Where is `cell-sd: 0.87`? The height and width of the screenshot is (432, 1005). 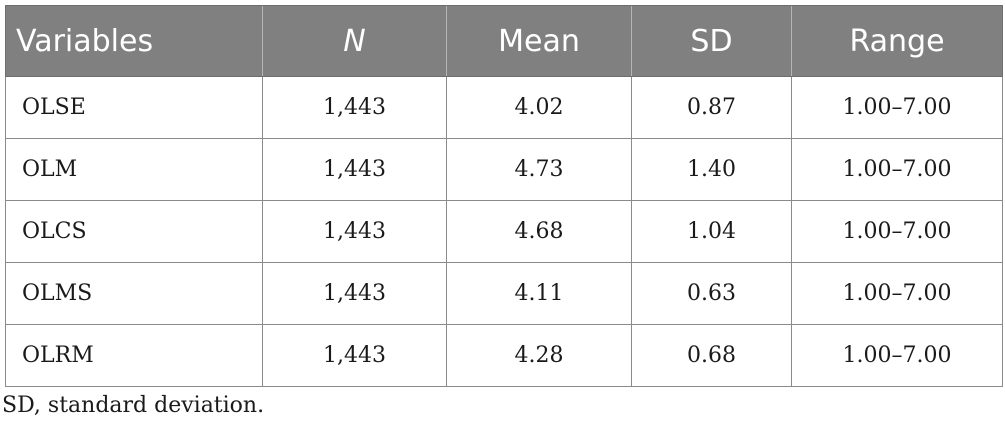
cell-sd: 0.87 is located at coordinates (711, 107).